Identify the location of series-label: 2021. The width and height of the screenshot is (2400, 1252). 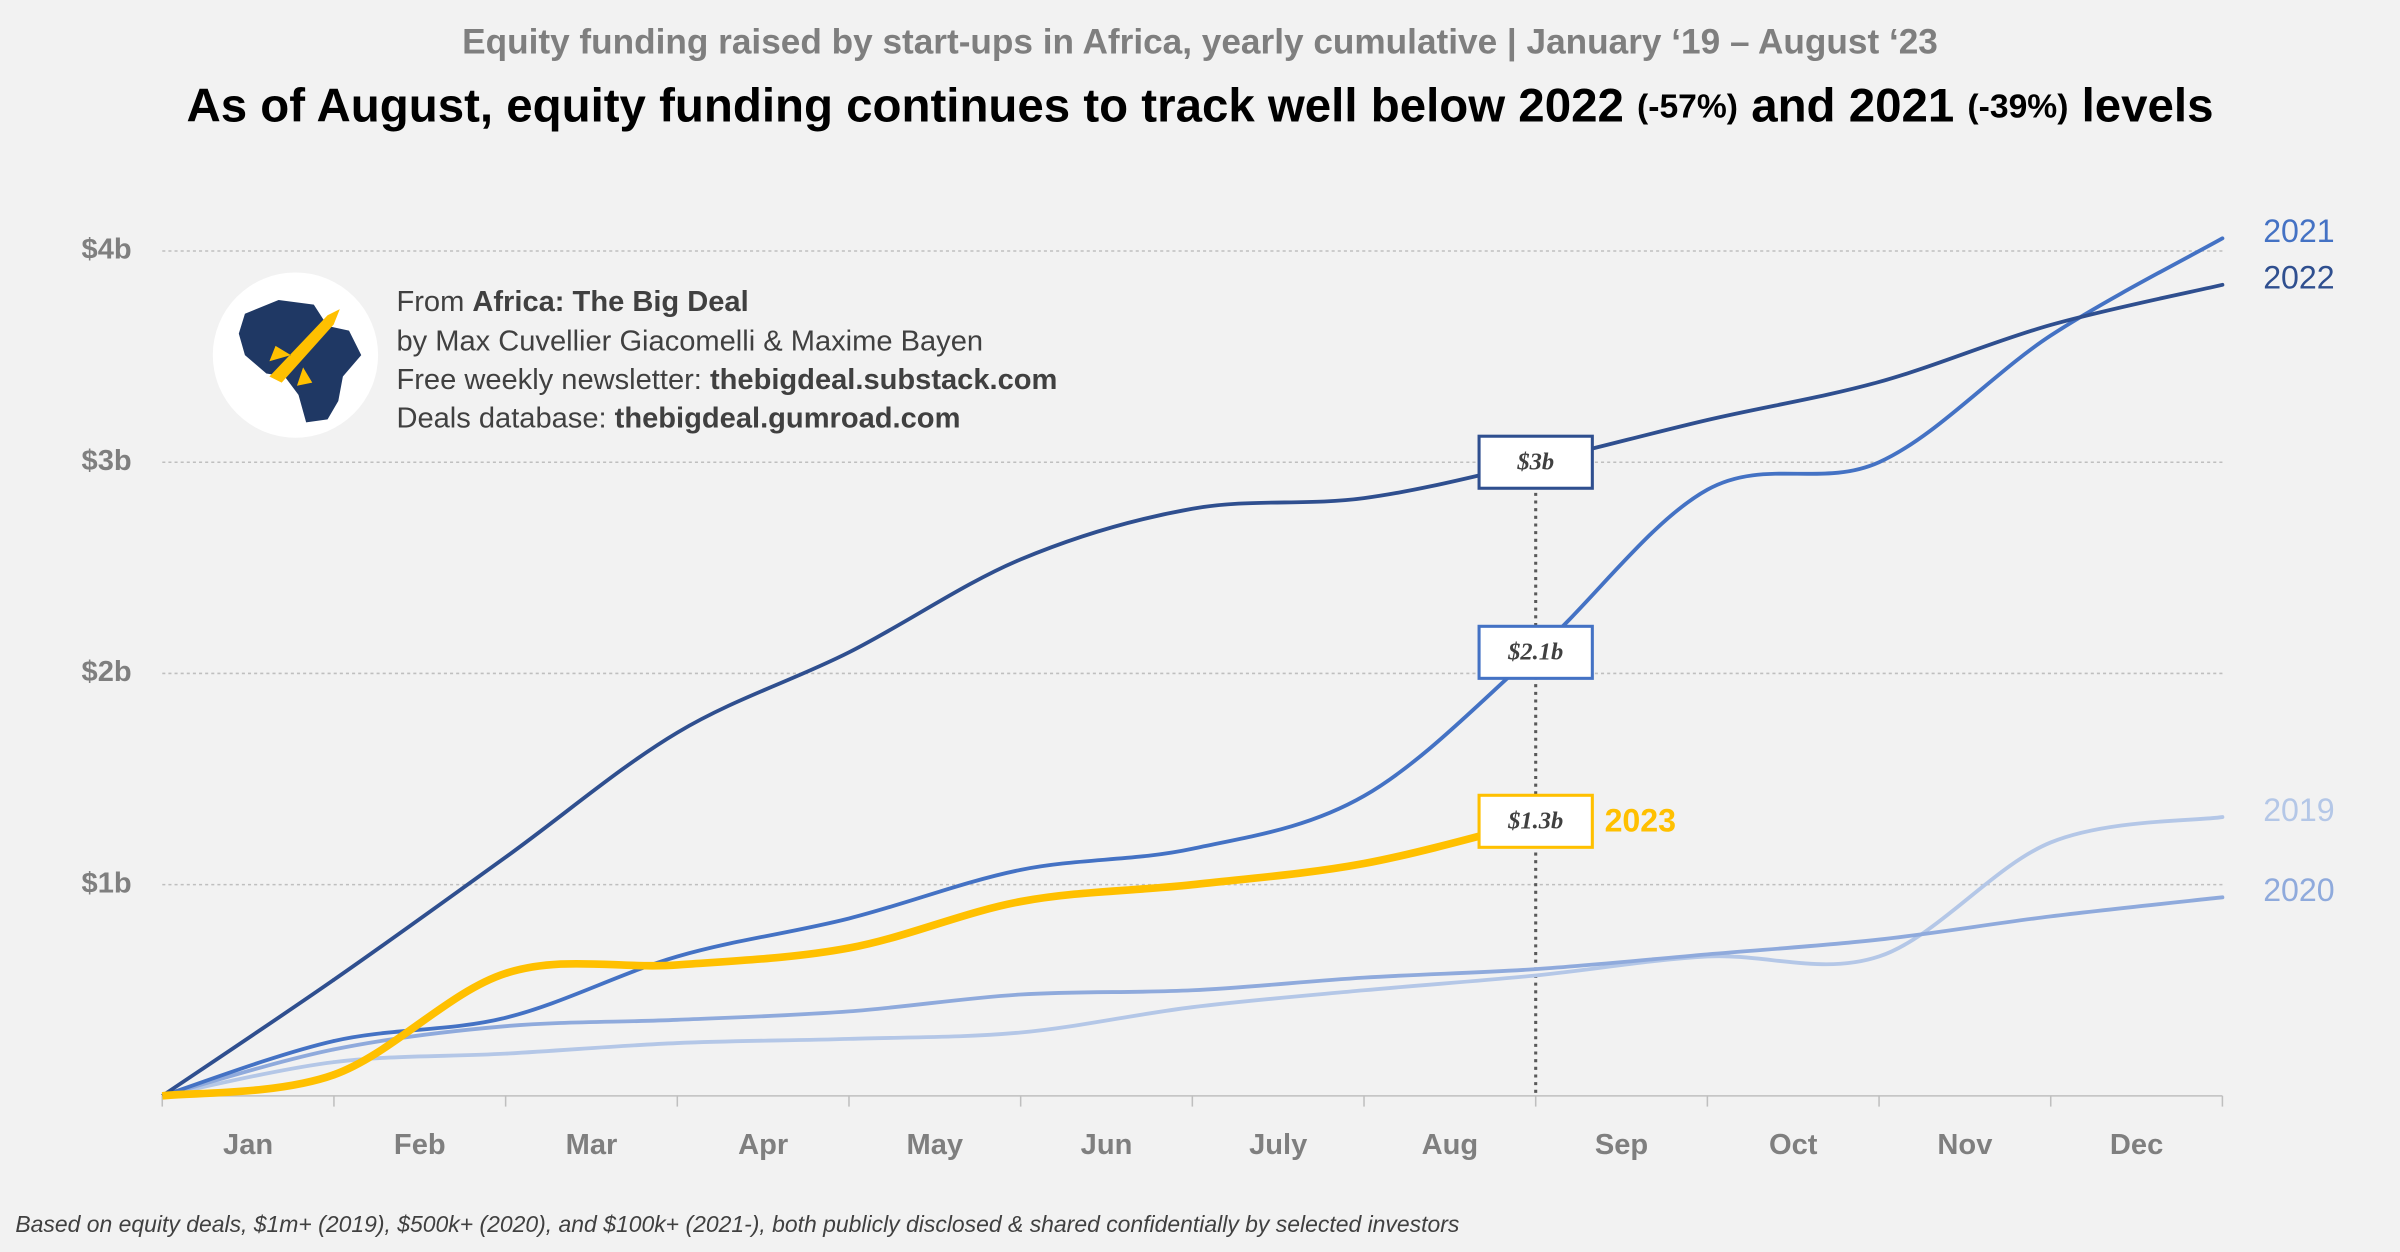
(2298, 231).